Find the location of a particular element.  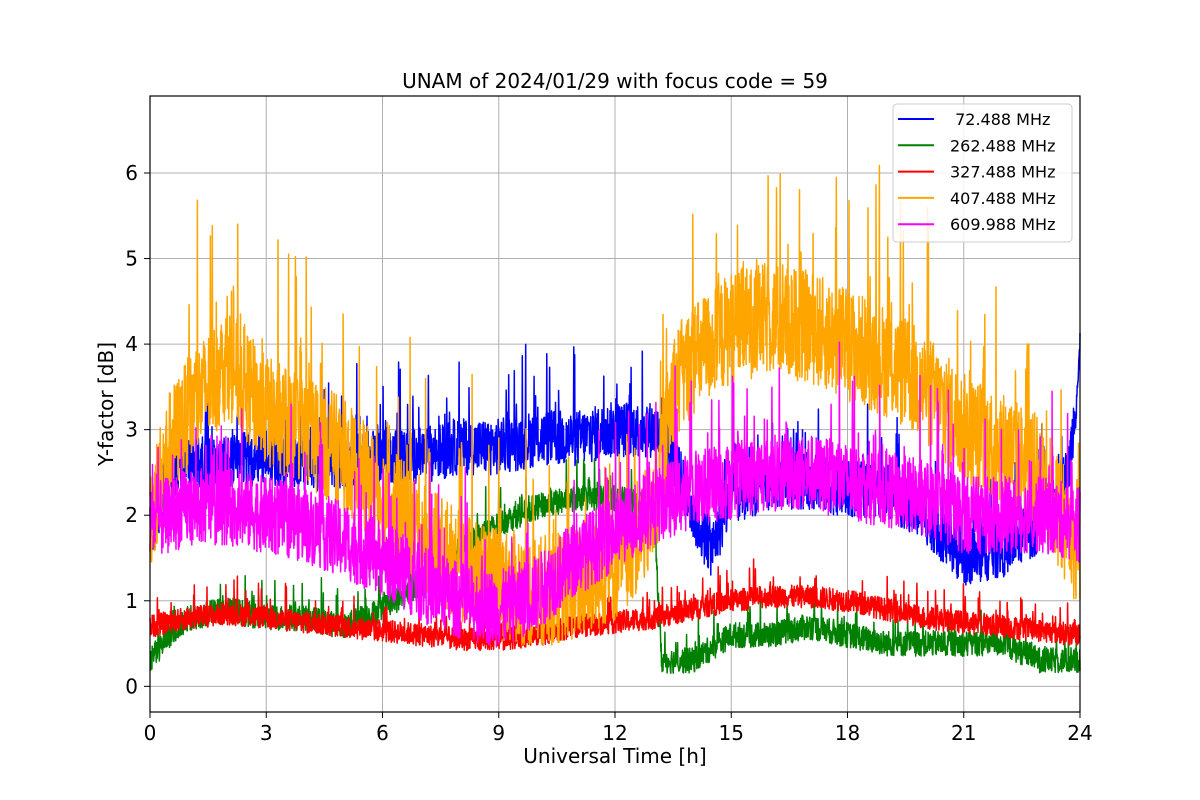

y-tick-label-5: 5 is located at coordinates (131, 259).